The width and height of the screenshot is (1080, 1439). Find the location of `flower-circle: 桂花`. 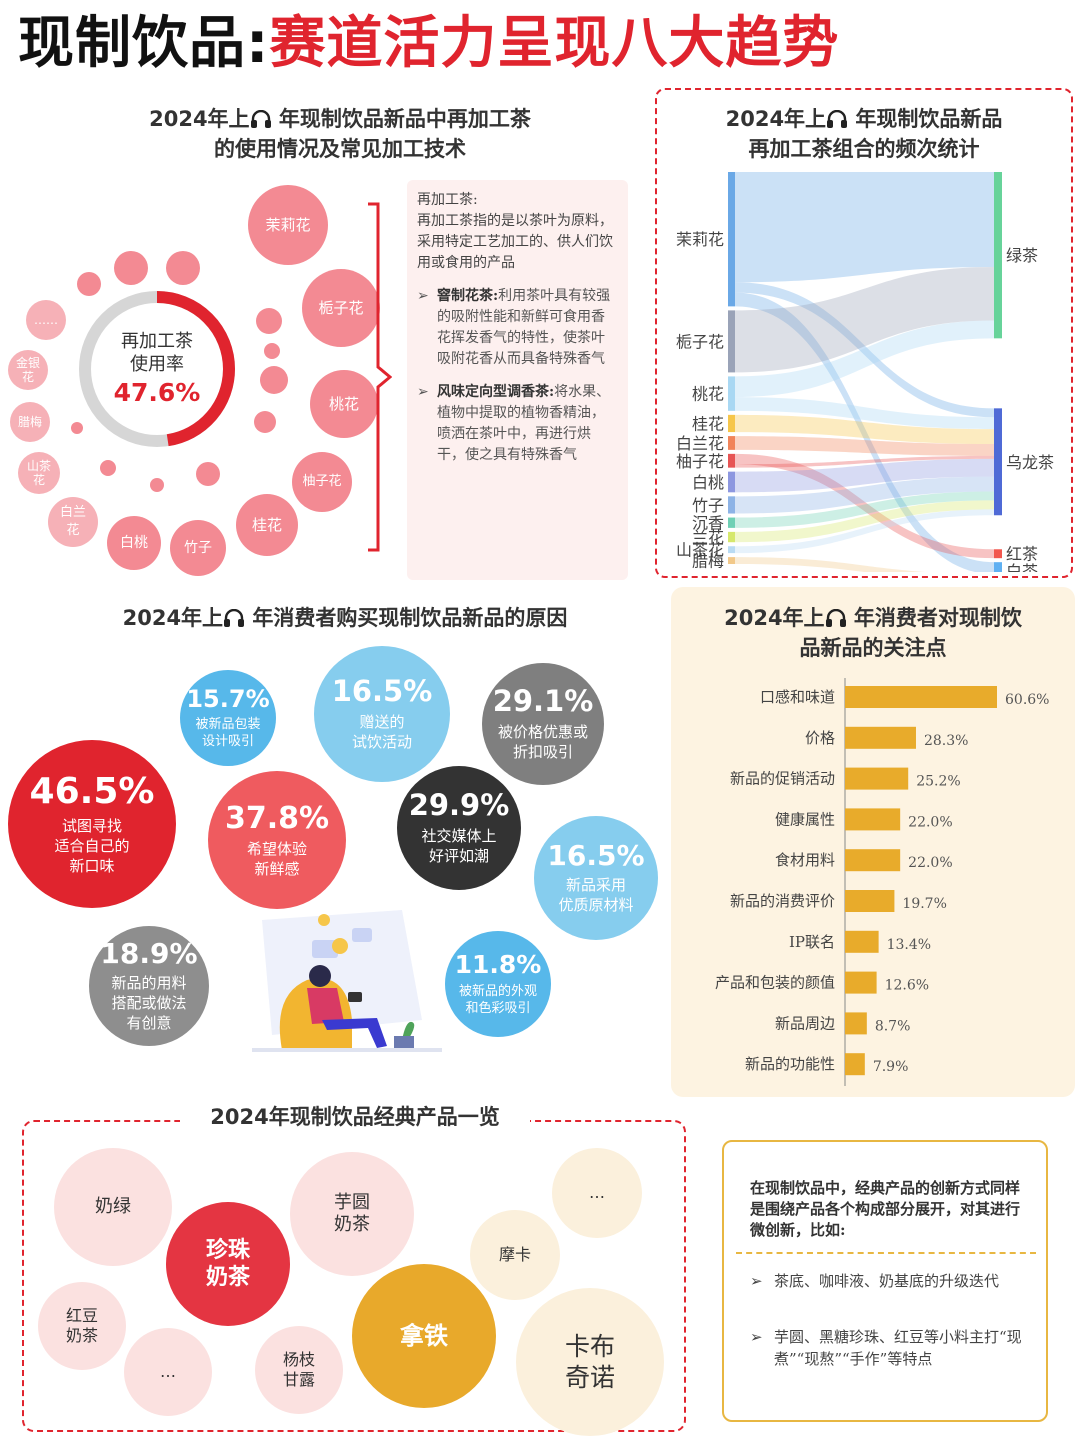

flower-circle: 桂花 is located at coordinates (267, 525).